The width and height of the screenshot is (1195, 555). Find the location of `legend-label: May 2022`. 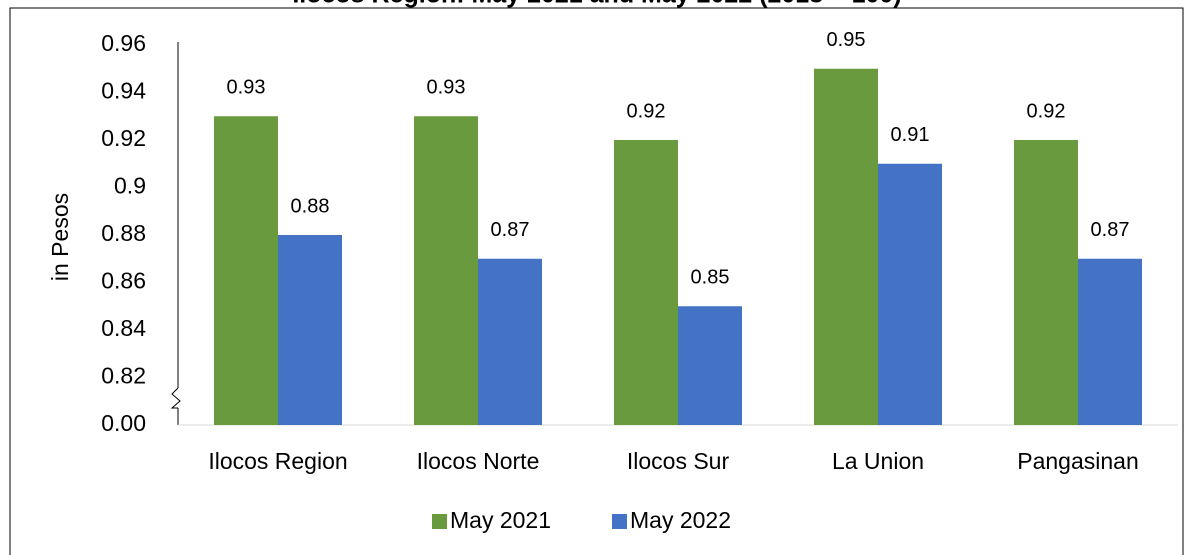

legend-label: May 2022 is located at coordinates (680, 520).